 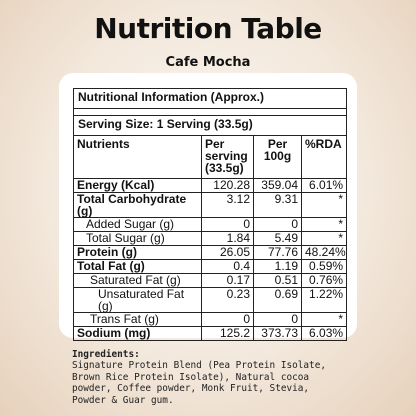 What do you see at coordinates (277, 266) in the screenshot?
I see `per-100g-value: 1.19` at bounding box center [277, 266].